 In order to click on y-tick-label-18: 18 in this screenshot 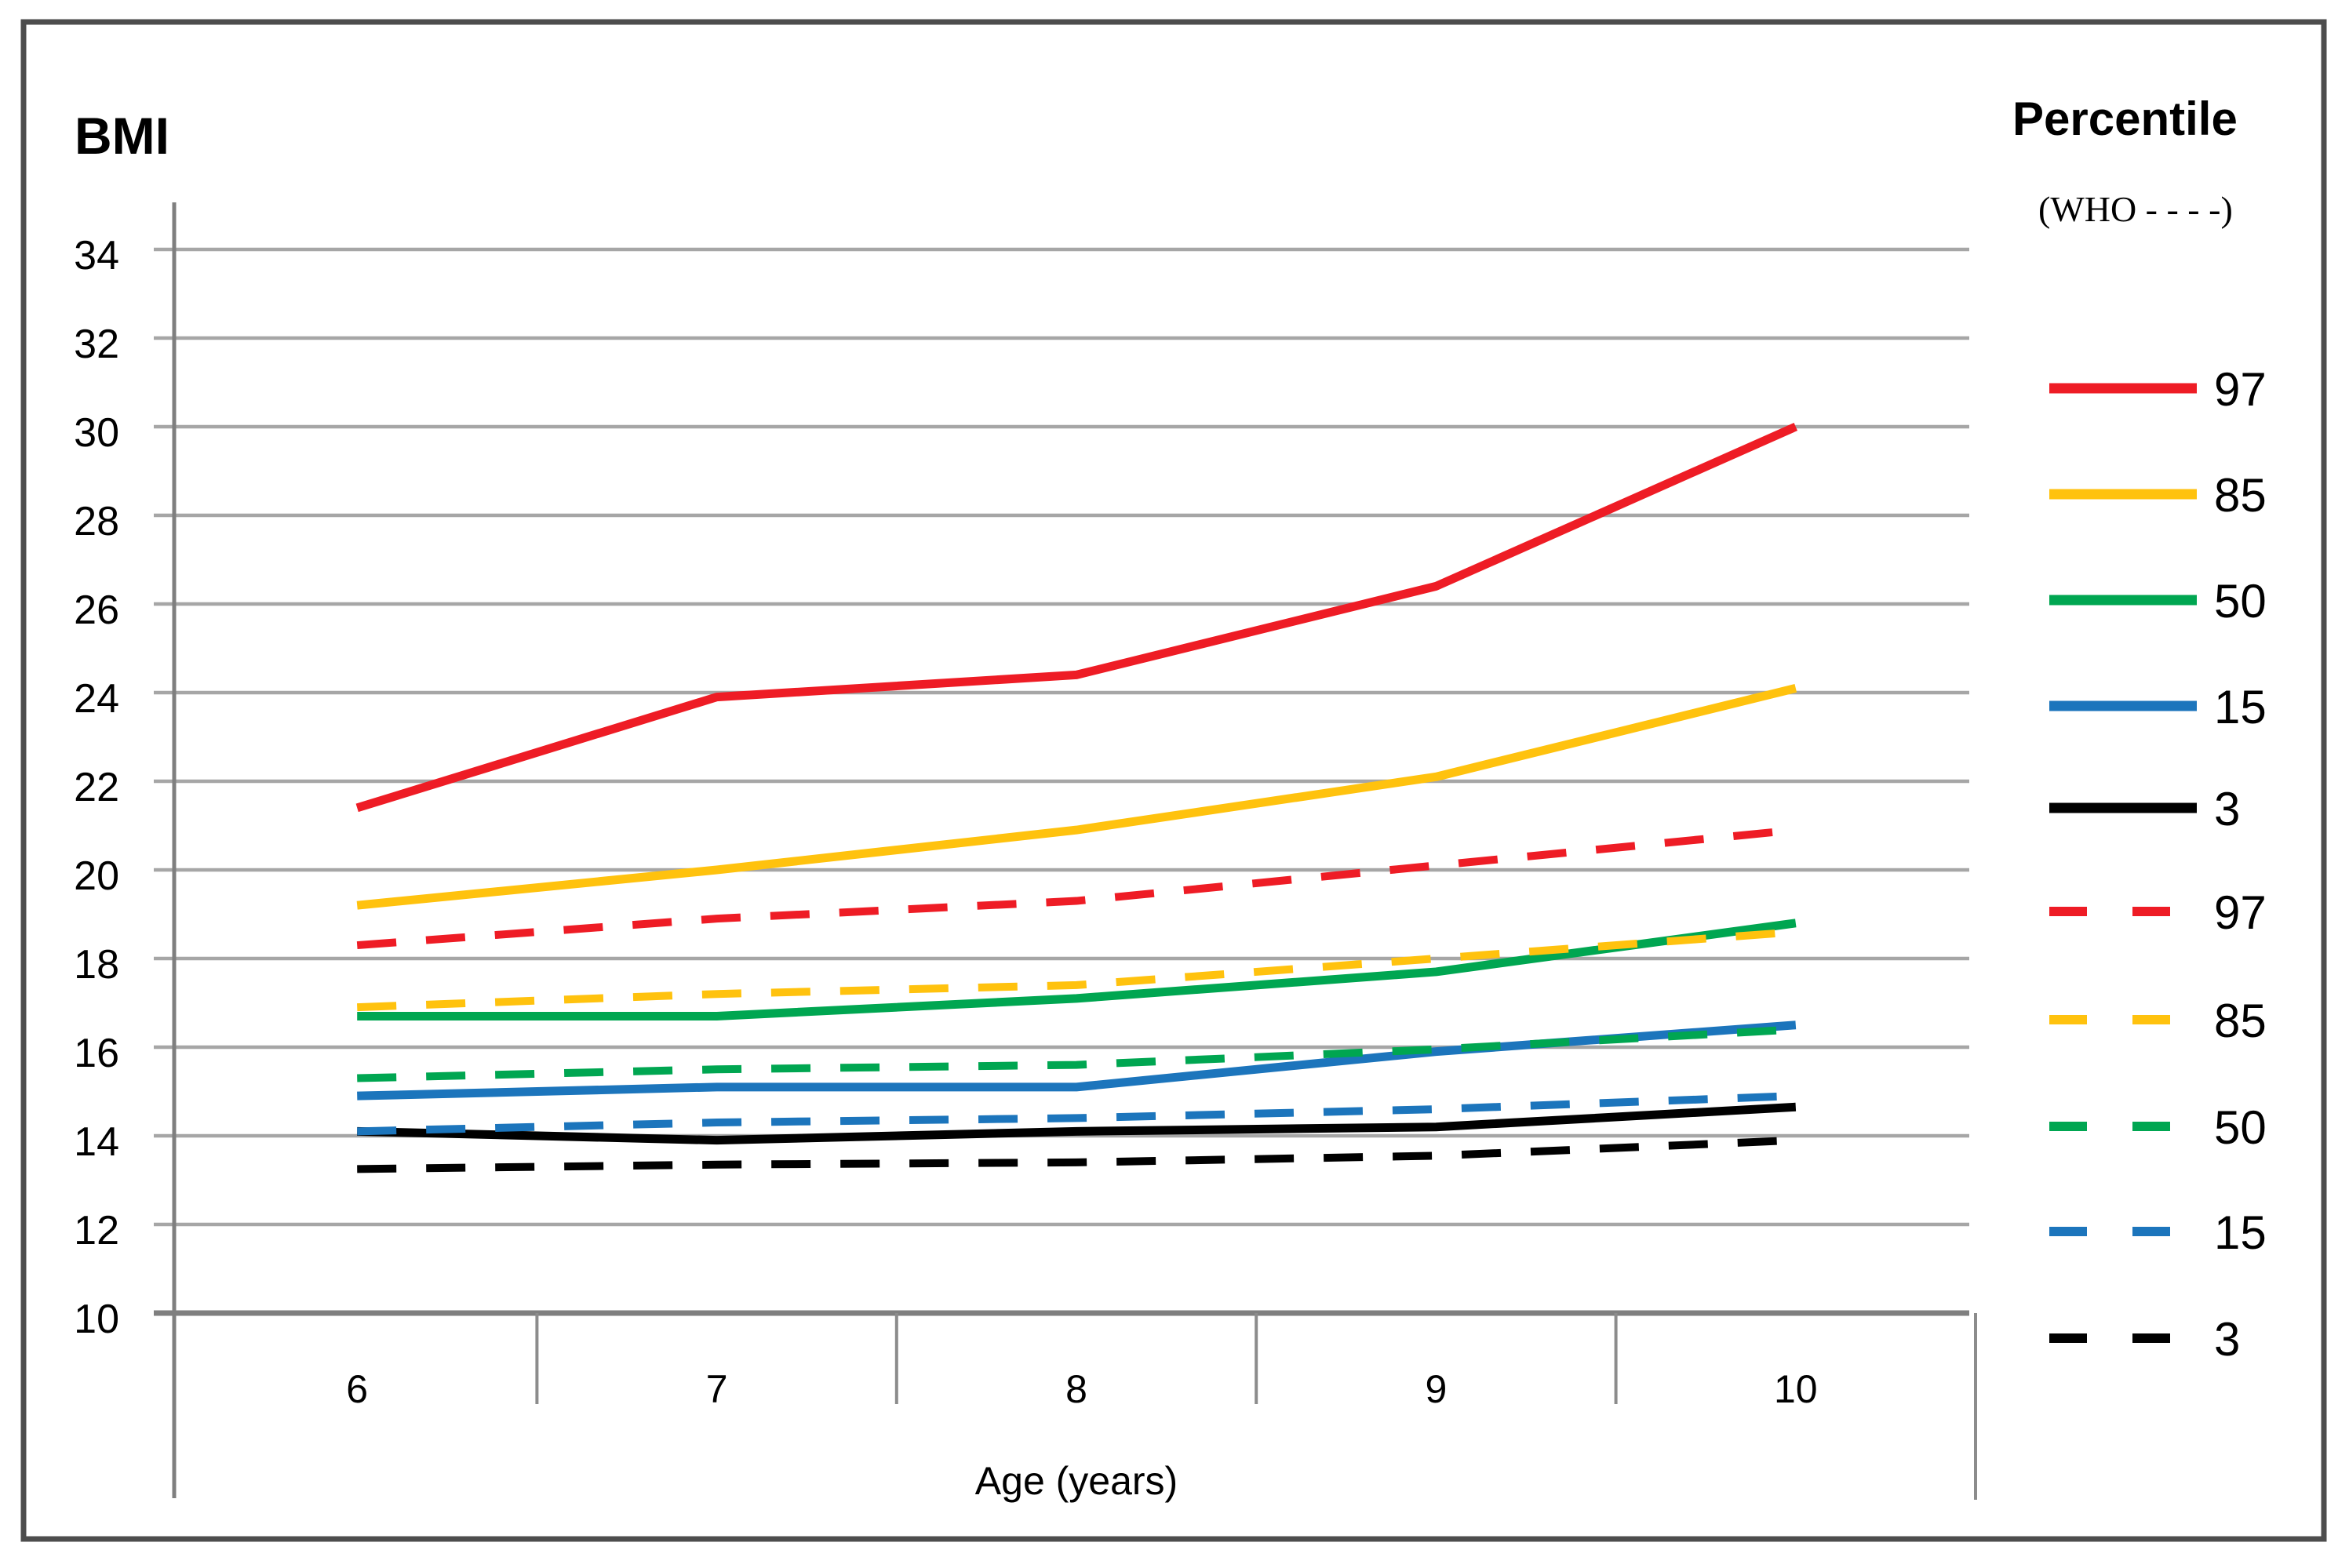, I will do `click(96, 965)`.